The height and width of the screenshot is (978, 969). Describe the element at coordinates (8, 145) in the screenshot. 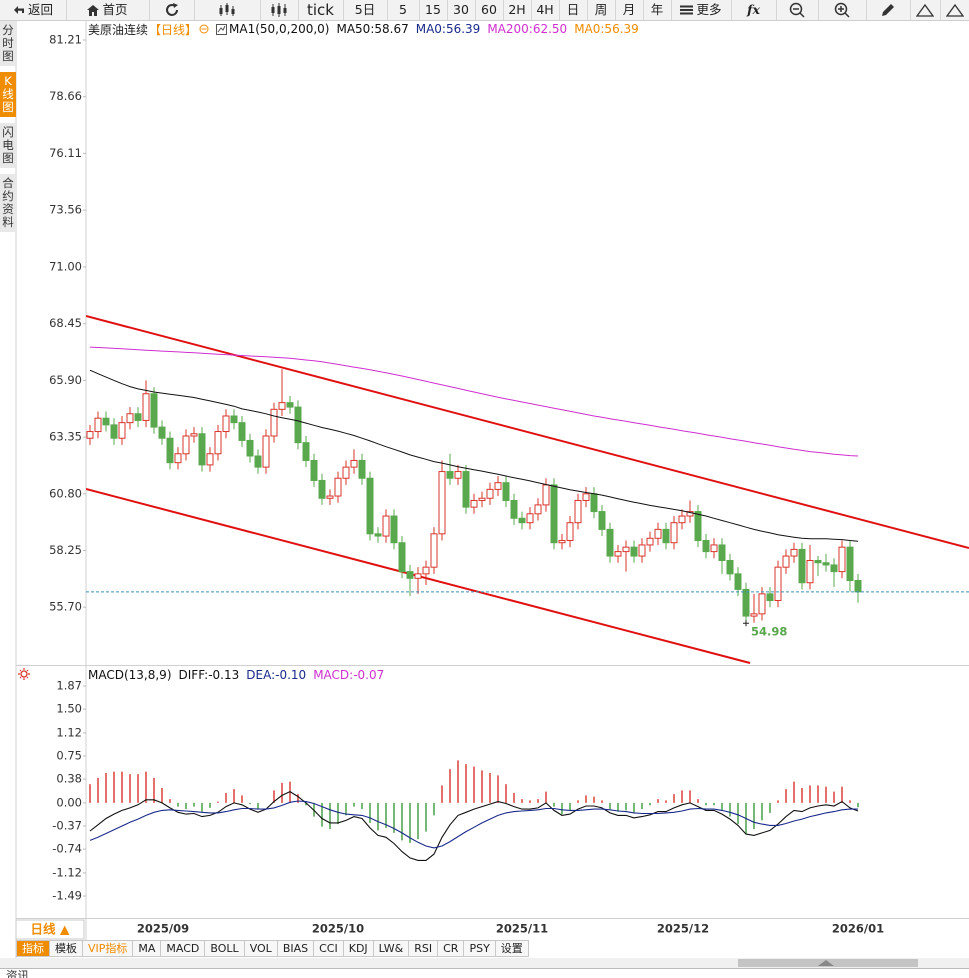

I see `sidebar-tab: 闪电图` at that location.